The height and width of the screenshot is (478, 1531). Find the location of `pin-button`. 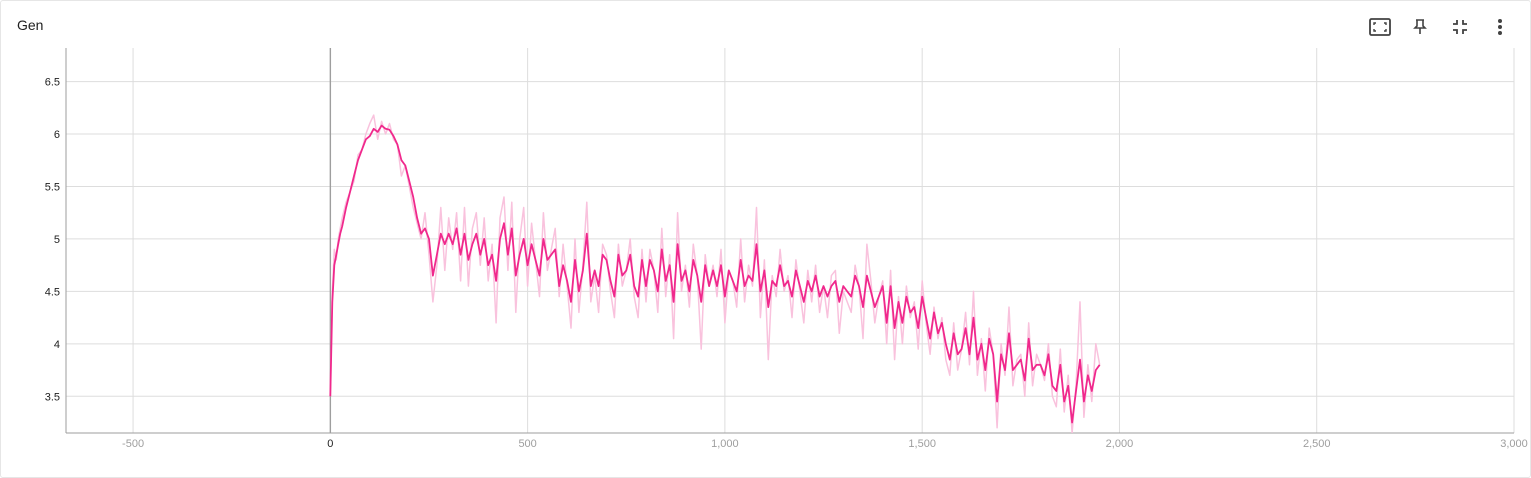

pin-button is located at coordinates (1420, 27).